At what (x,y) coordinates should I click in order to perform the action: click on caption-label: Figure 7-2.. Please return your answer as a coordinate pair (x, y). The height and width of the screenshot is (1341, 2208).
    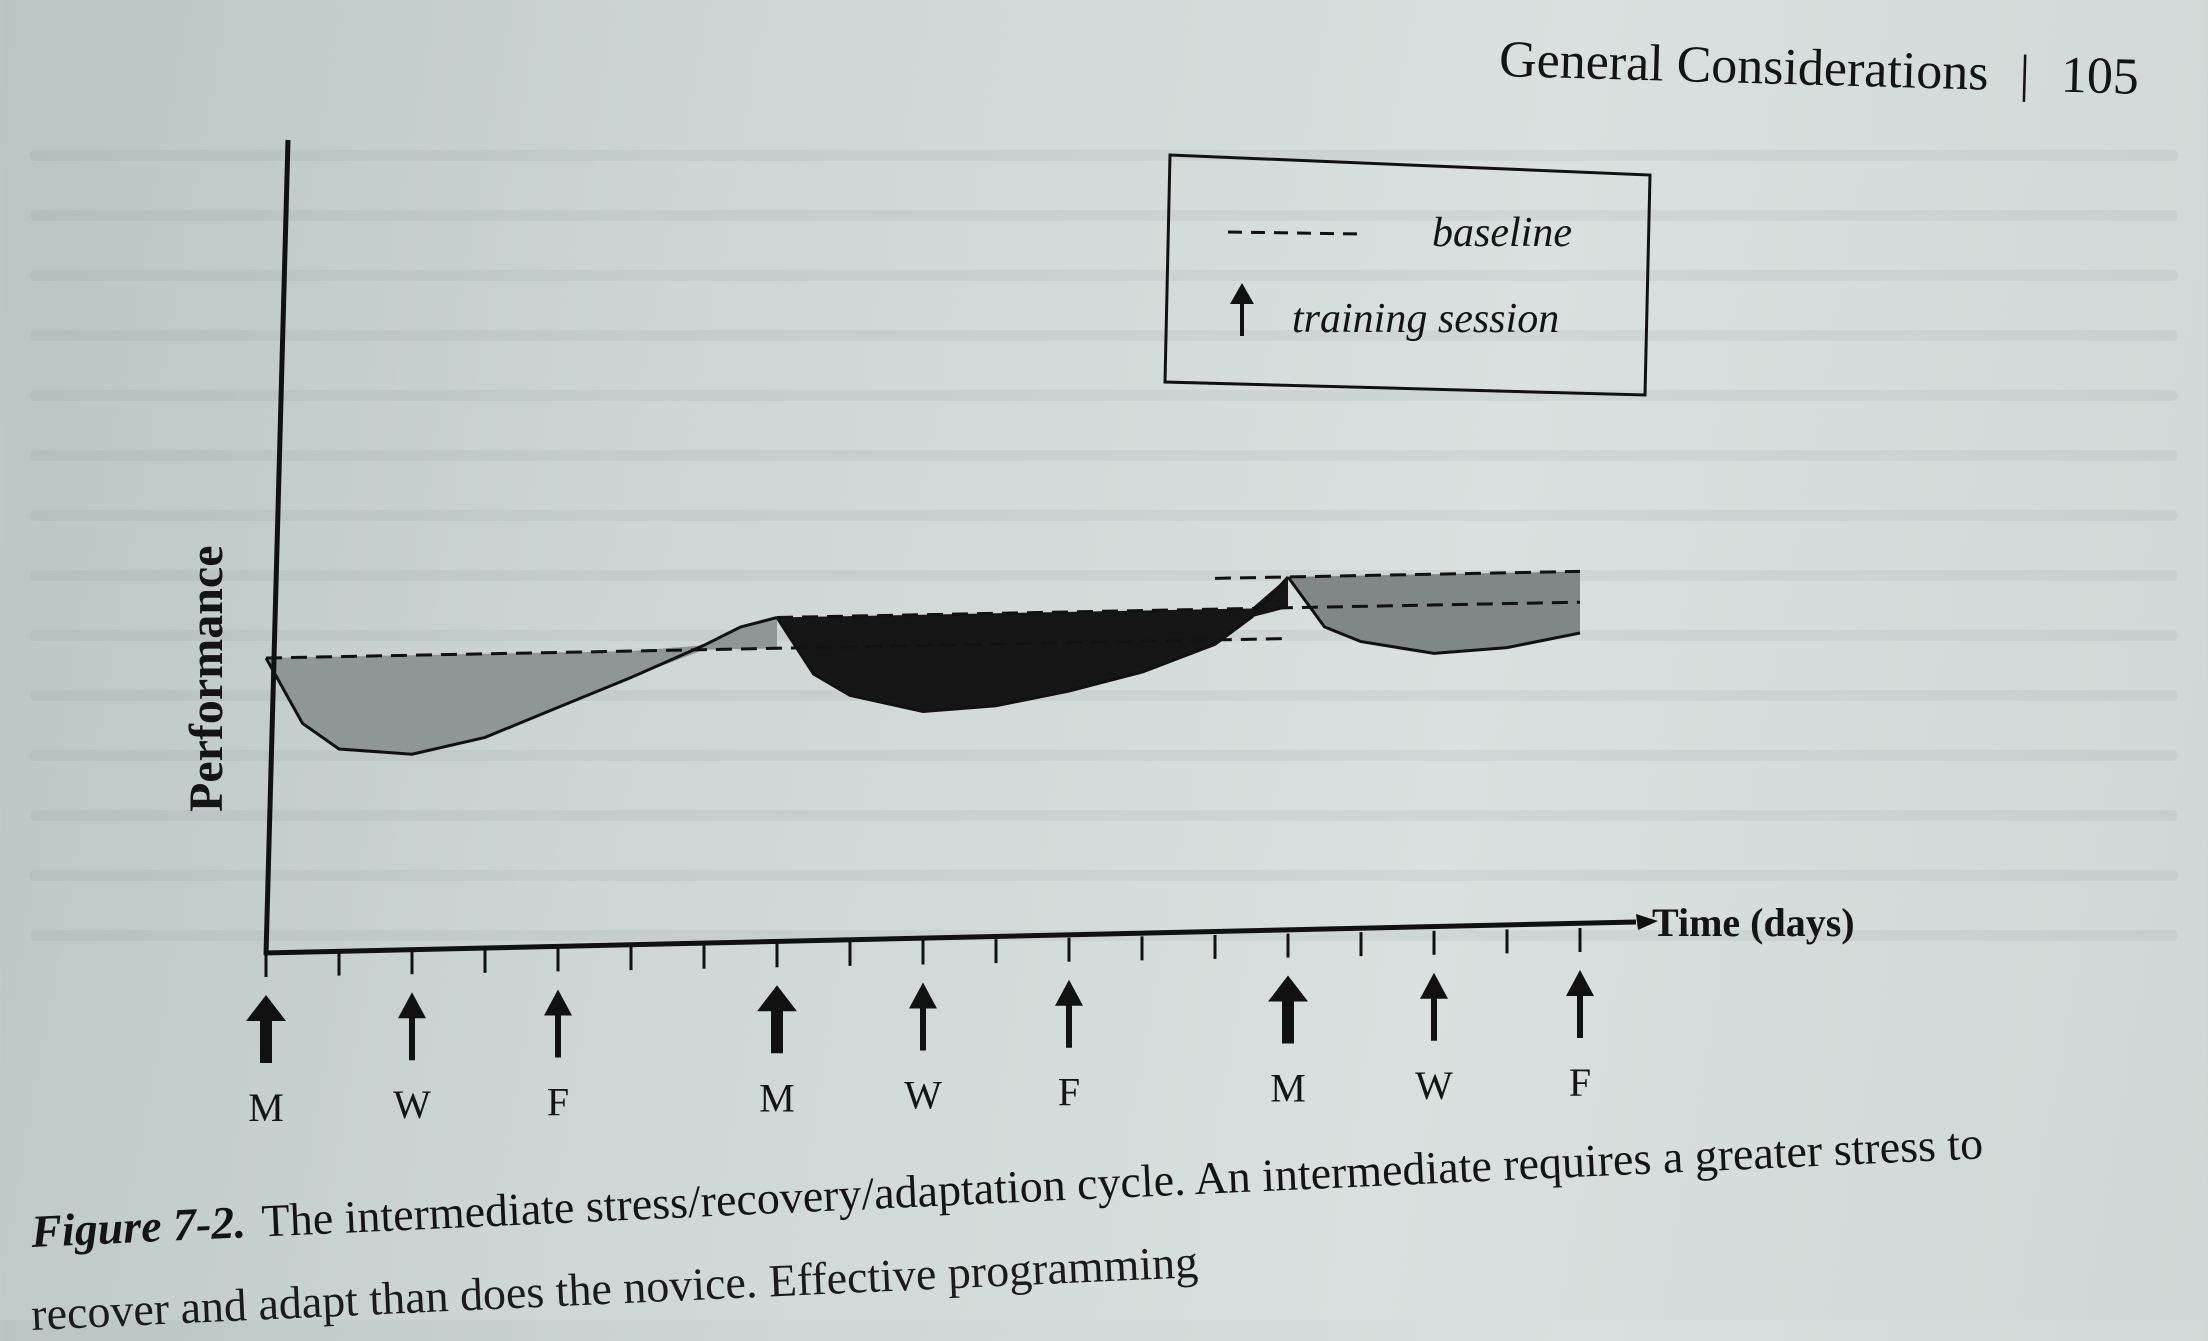
    Looking at the image, I should click on (138, 1226).